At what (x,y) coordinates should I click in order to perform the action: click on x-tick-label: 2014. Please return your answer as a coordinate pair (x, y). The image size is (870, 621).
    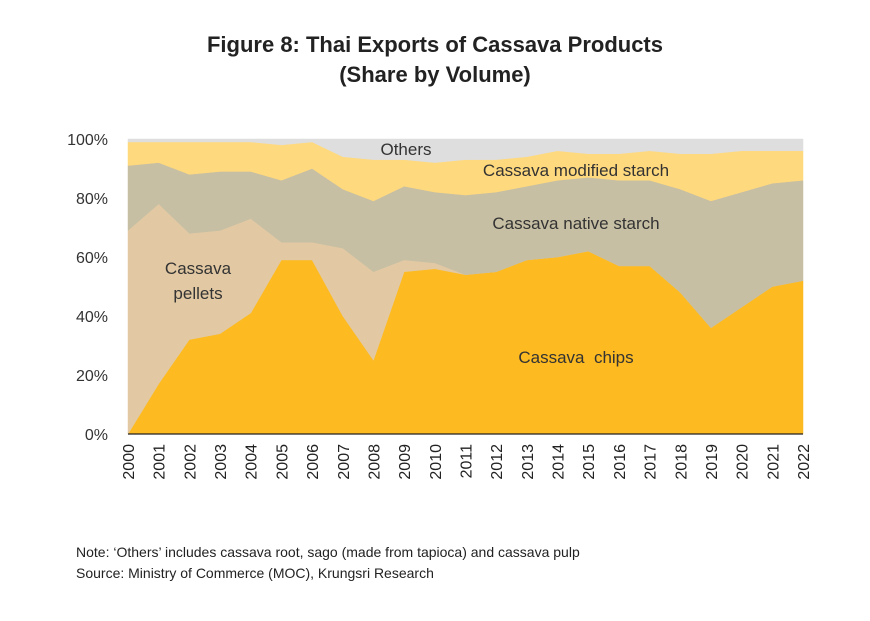
    Looking at the image, I should click on (559, 462).